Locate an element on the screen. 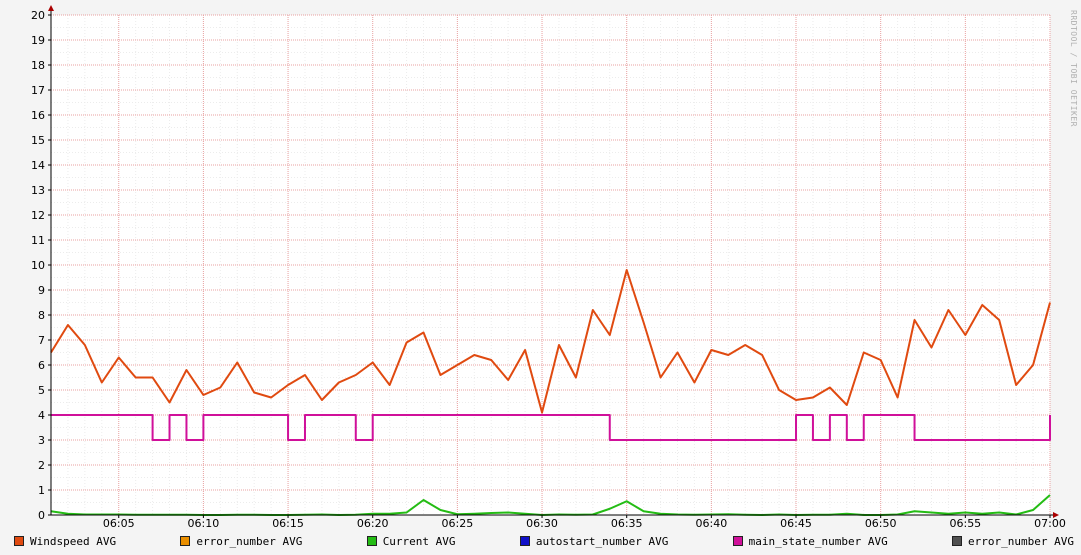  y-axis-arrow is located at coordinates (51, 8).